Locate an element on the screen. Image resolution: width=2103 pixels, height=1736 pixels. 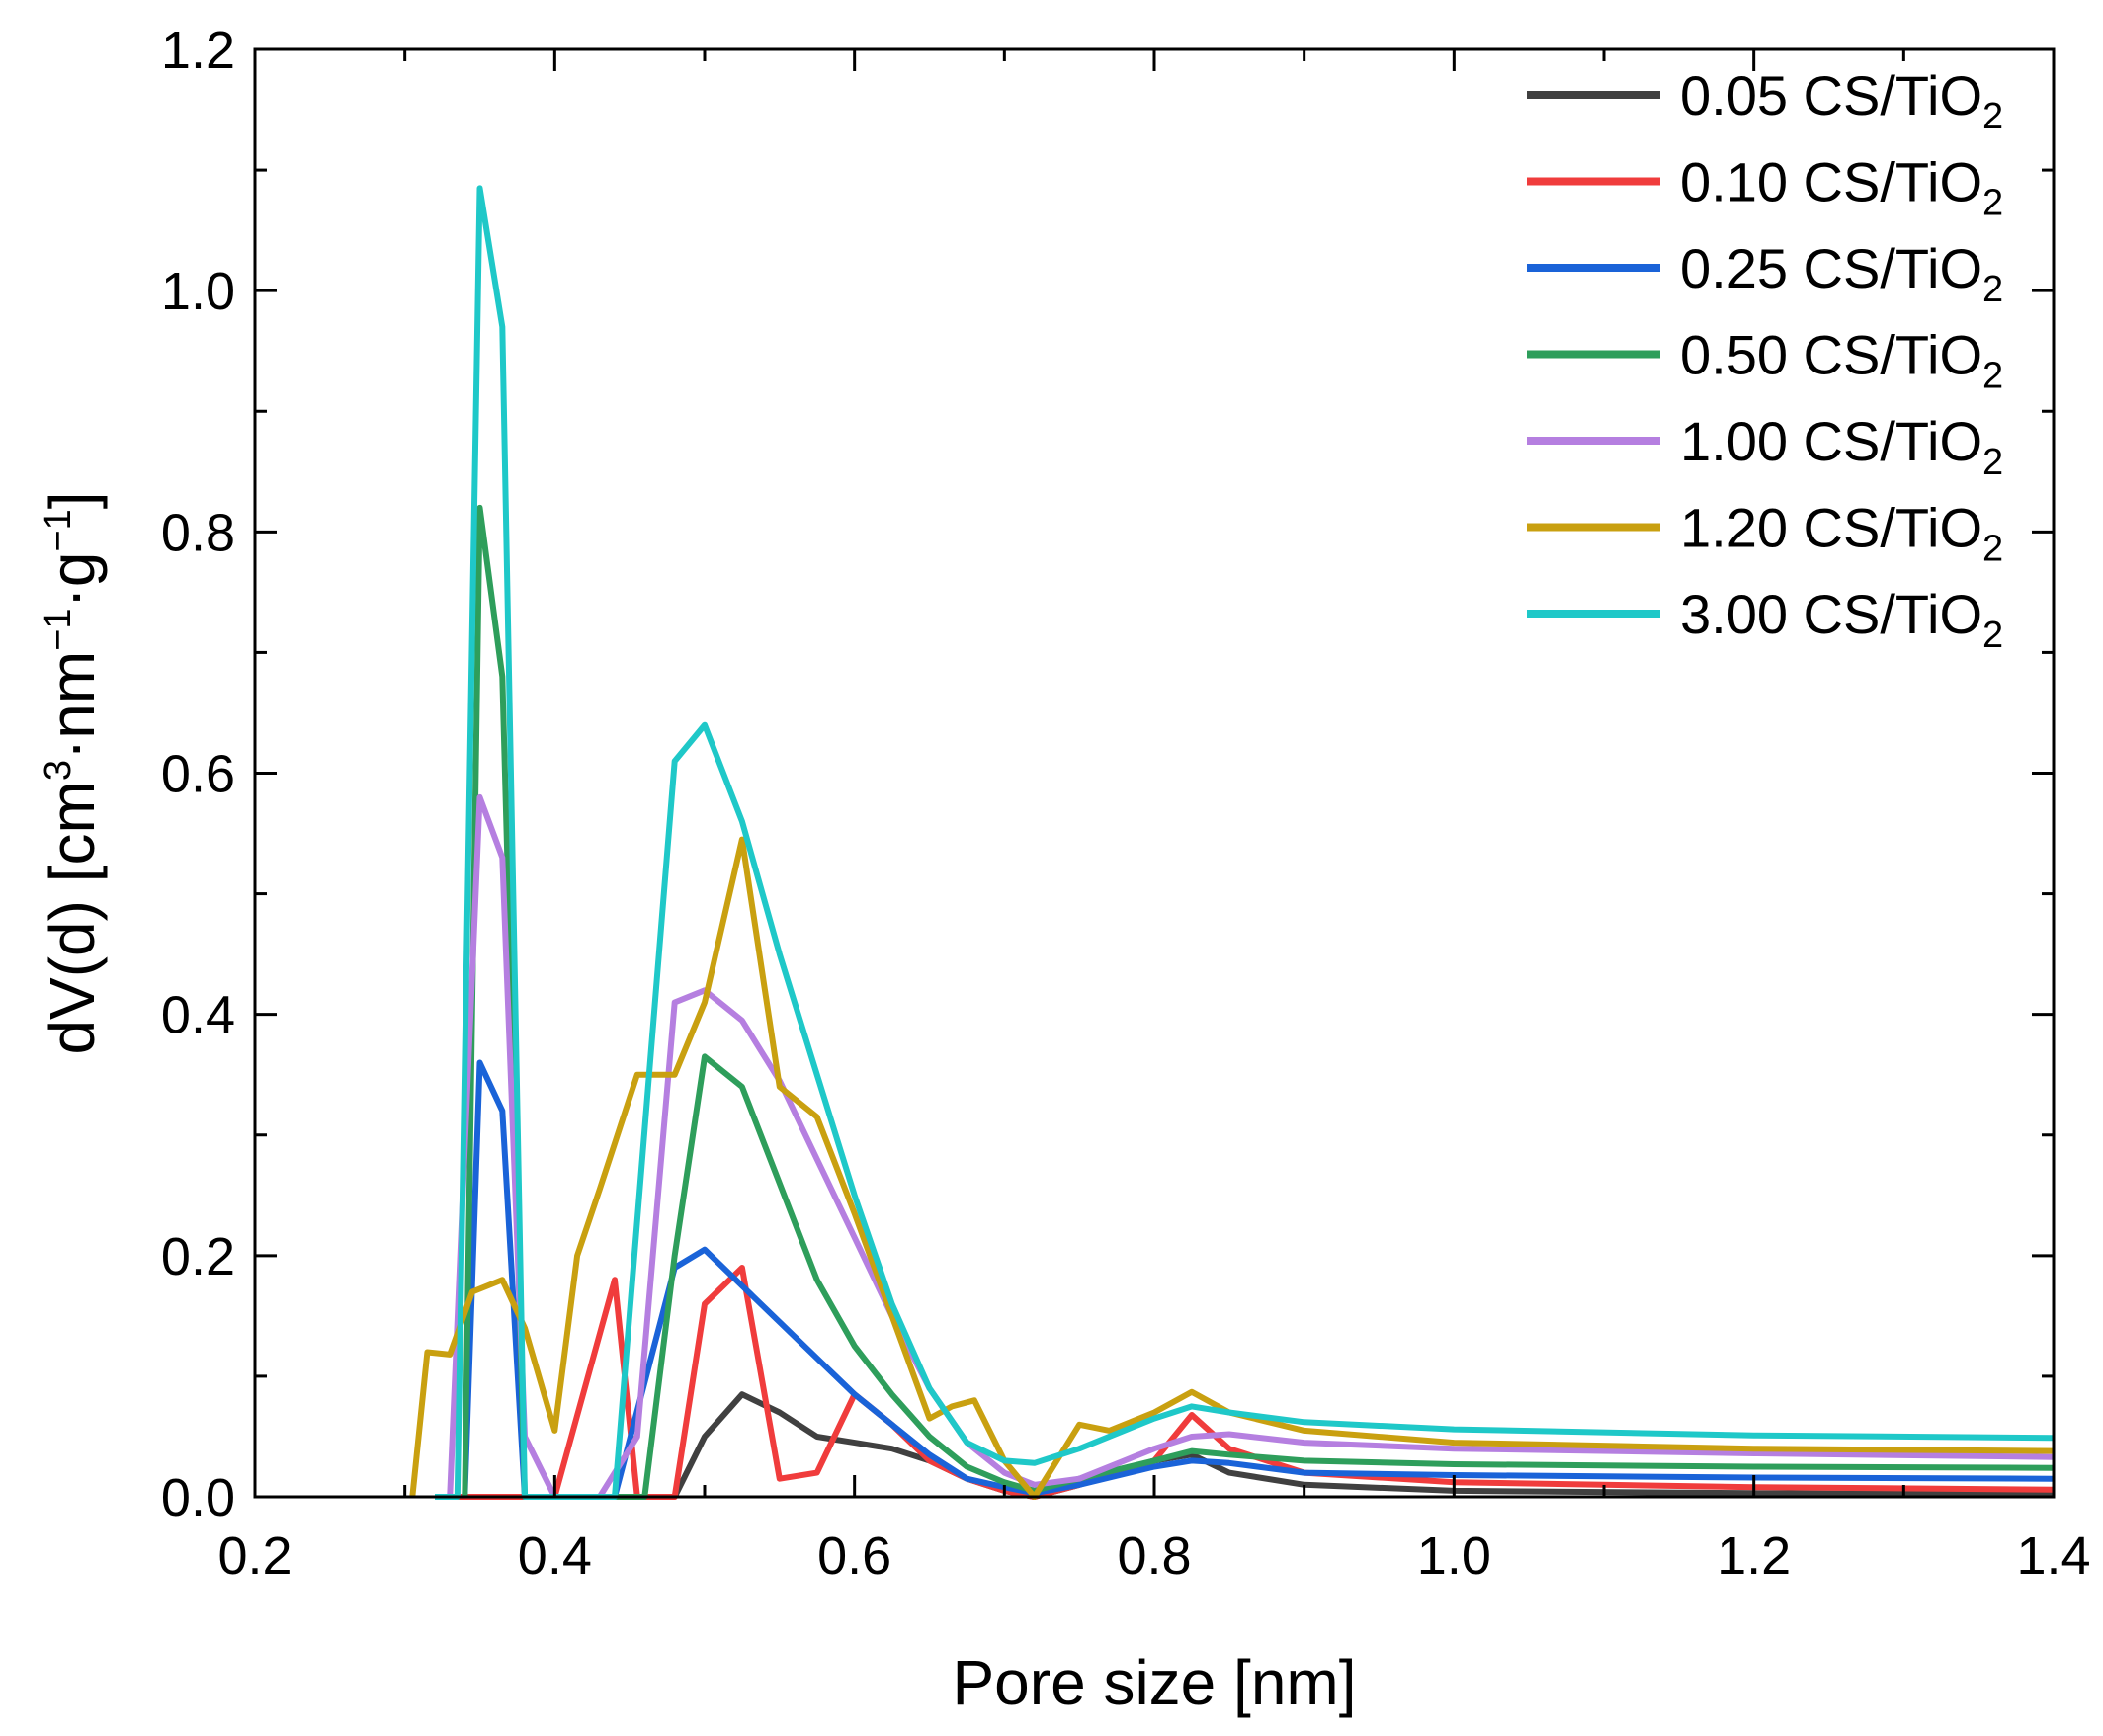
y-title-part-sup1: 3 is located at coordinates (58, 771).